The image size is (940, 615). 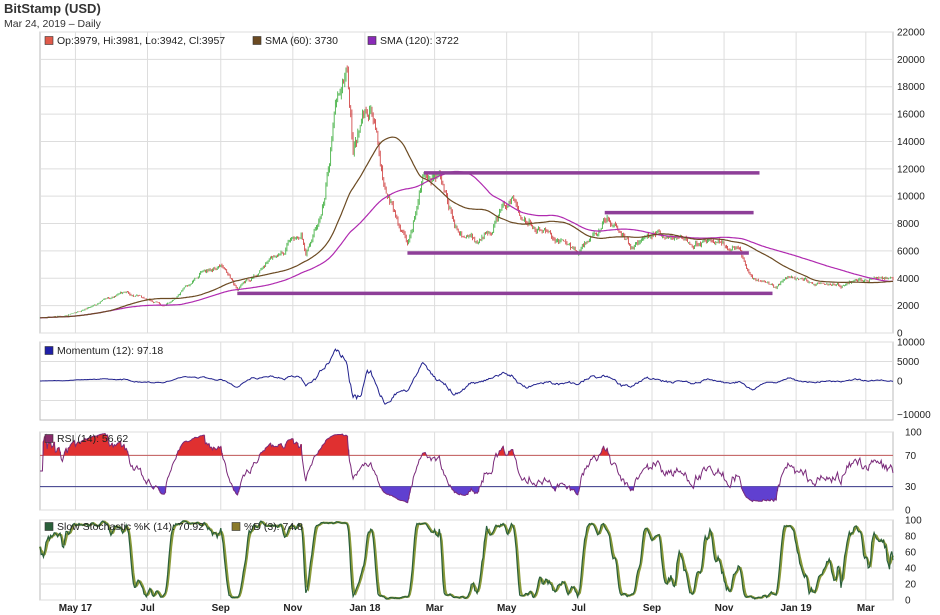 What do you see at coordinates (911, 33) in the screenshot?
I see `price-axis-tick-label: 22000` at bounding box center [911, 33].